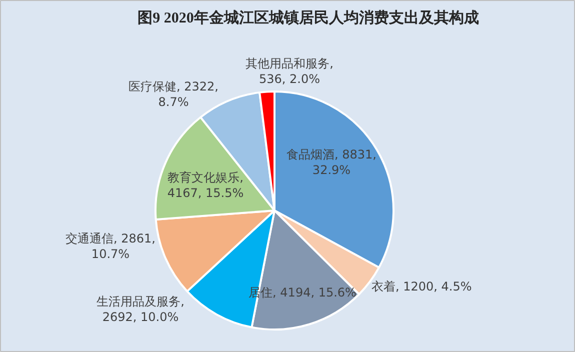 The image size is (575, 352). What do you see at coordinates (173, 94) in the screenshot?
I see `slice-label: 医疗保健, 2322, 8.7%` at bounding box center [173, 94].